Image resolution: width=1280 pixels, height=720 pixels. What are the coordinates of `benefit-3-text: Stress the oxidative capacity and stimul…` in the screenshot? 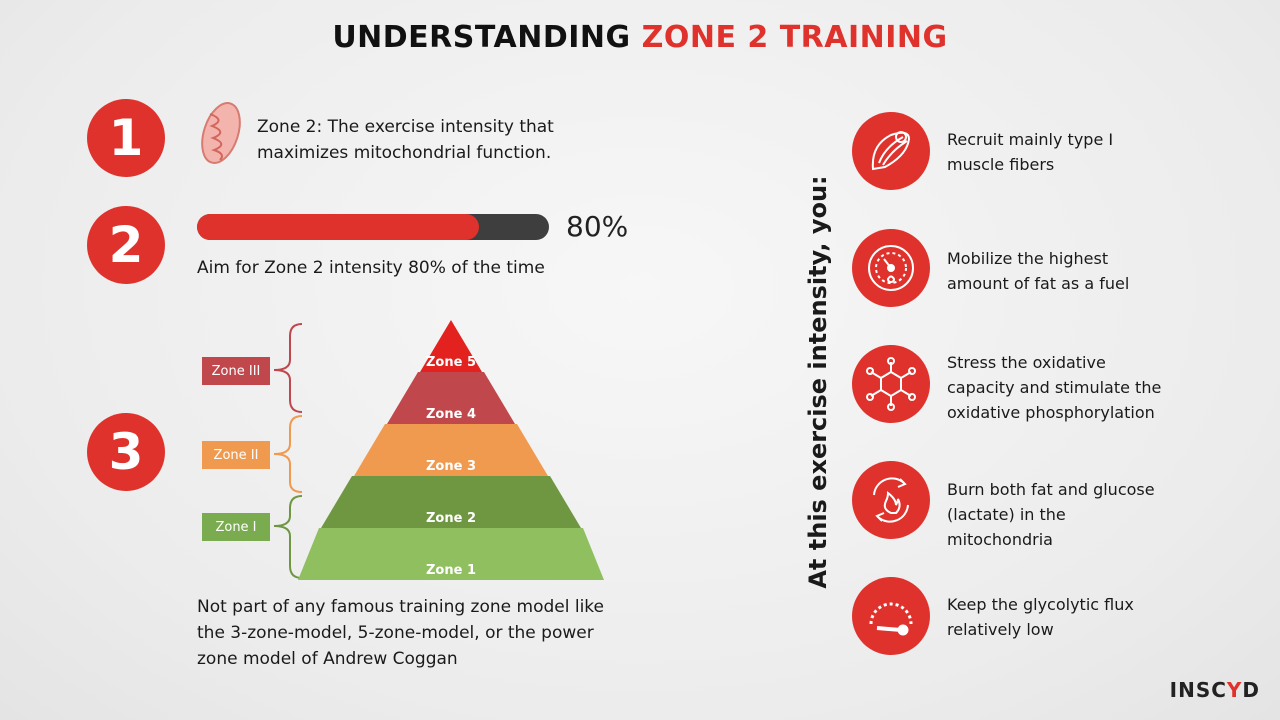 It's located at (1054, 387).